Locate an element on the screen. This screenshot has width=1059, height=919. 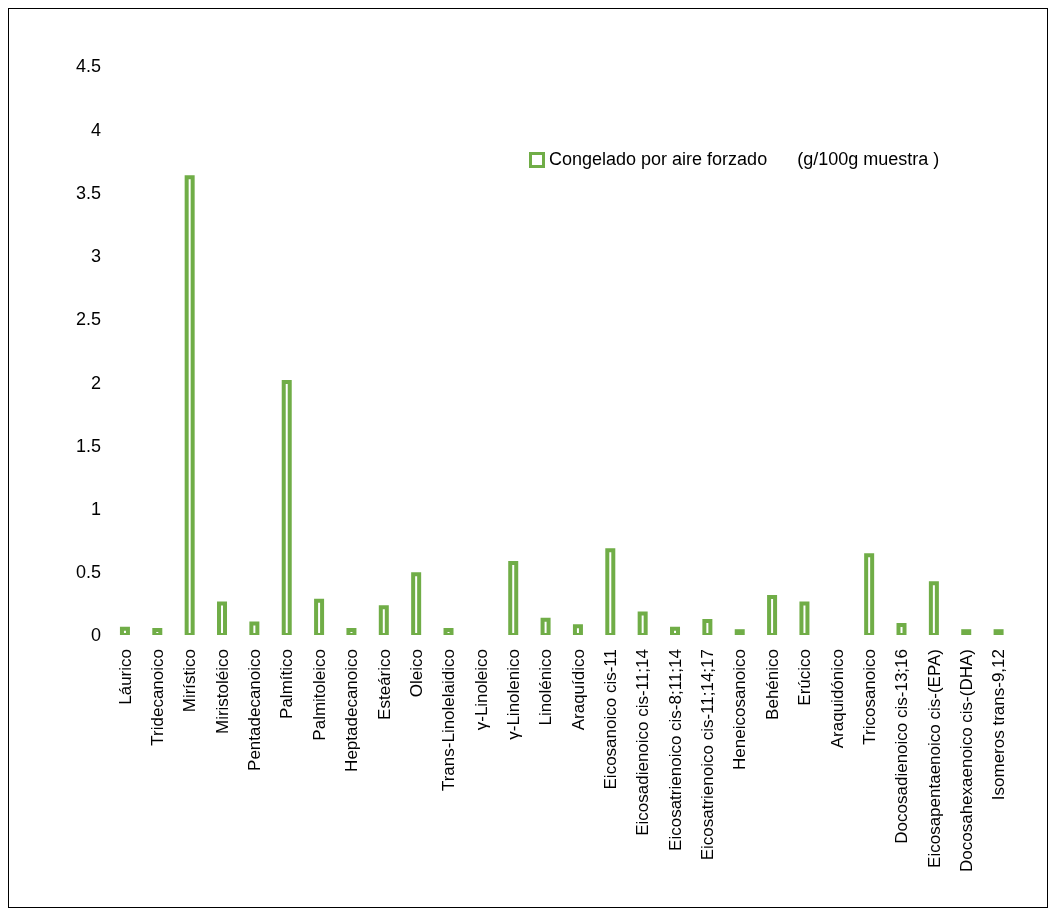
x-tick-label: Esteárico is located at coordinates (384, 684).